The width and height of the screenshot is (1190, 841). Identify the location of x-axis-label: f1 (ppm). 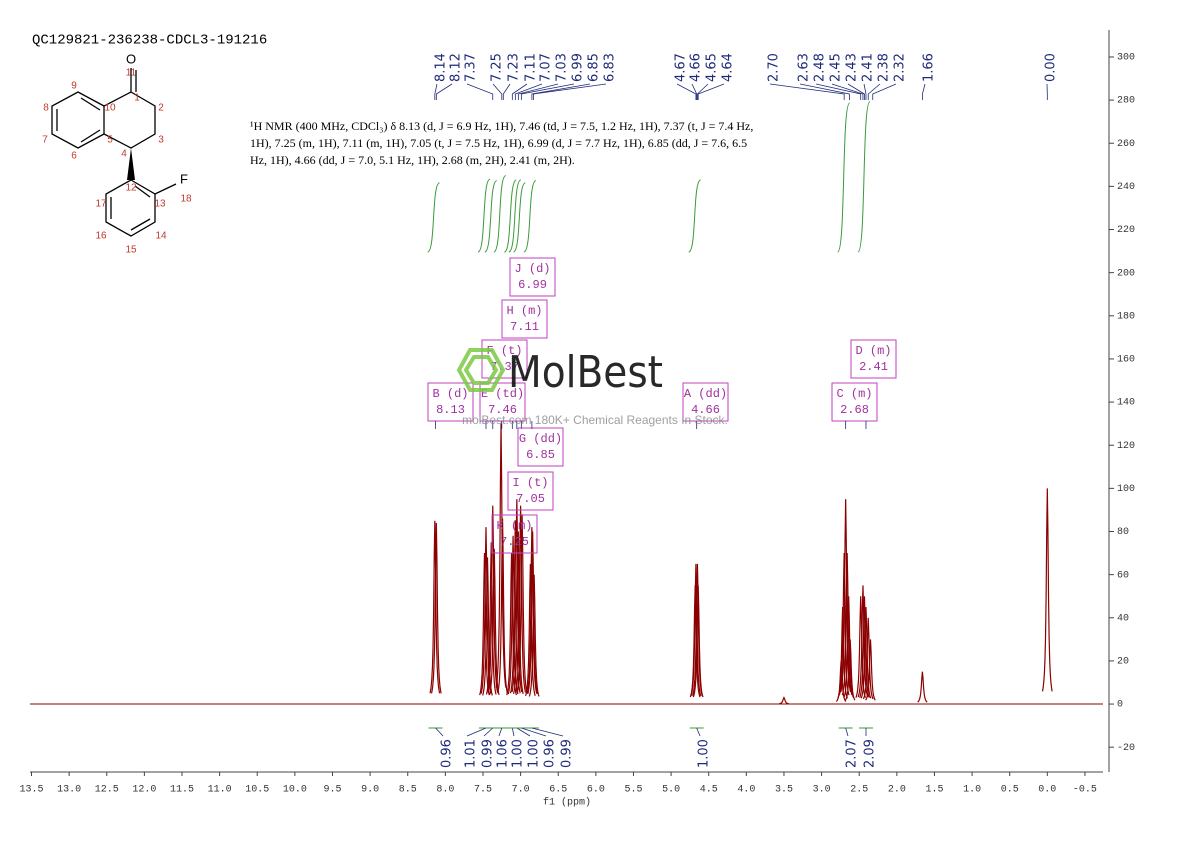
(567, 803).